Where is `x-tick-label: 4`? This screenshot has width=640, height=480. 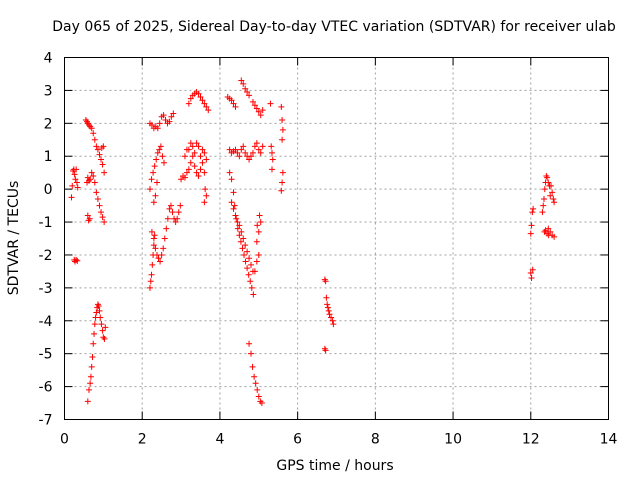
x-tick-label: 4 is located at coordinates (219, 440).